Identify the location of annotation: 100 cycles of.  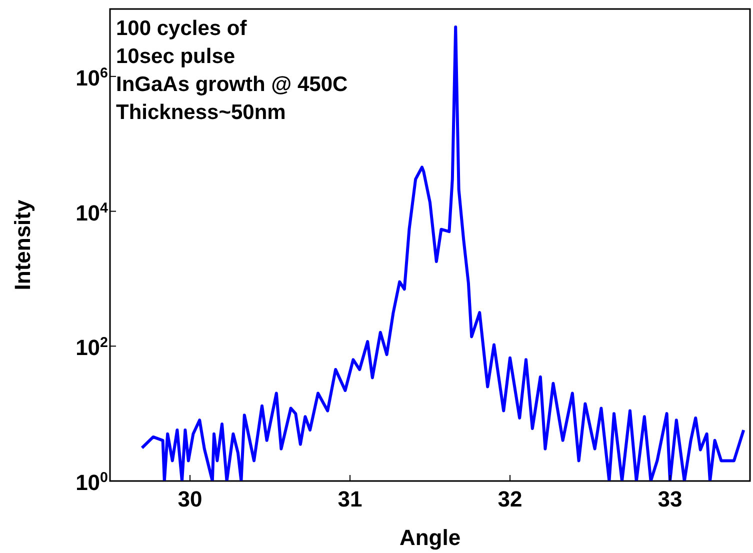
(182, 28).